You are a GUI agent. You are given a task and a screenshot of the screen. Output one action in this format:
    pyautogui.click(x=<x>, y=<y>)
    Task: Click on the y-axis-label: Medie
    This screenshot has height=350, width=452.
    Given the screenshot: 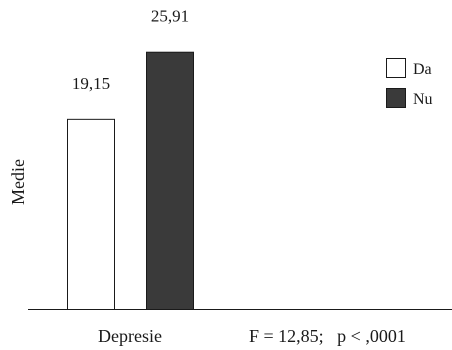 What is the action you would take?
    pyautogui.click(x=18, y=182)
    